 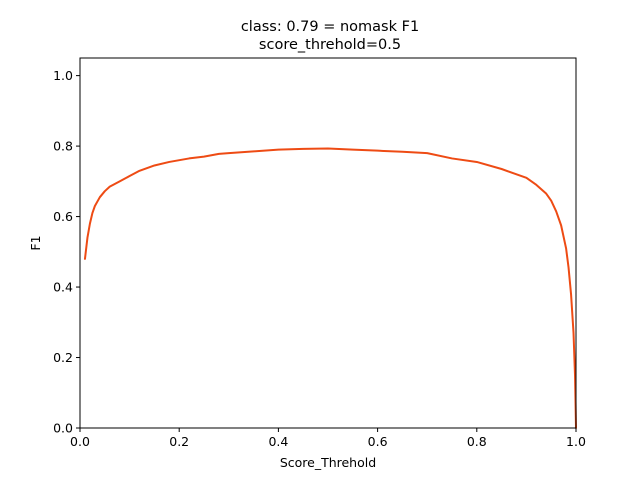 I want to click on x-tick-label: 0.0, so click(x=80, y=441).